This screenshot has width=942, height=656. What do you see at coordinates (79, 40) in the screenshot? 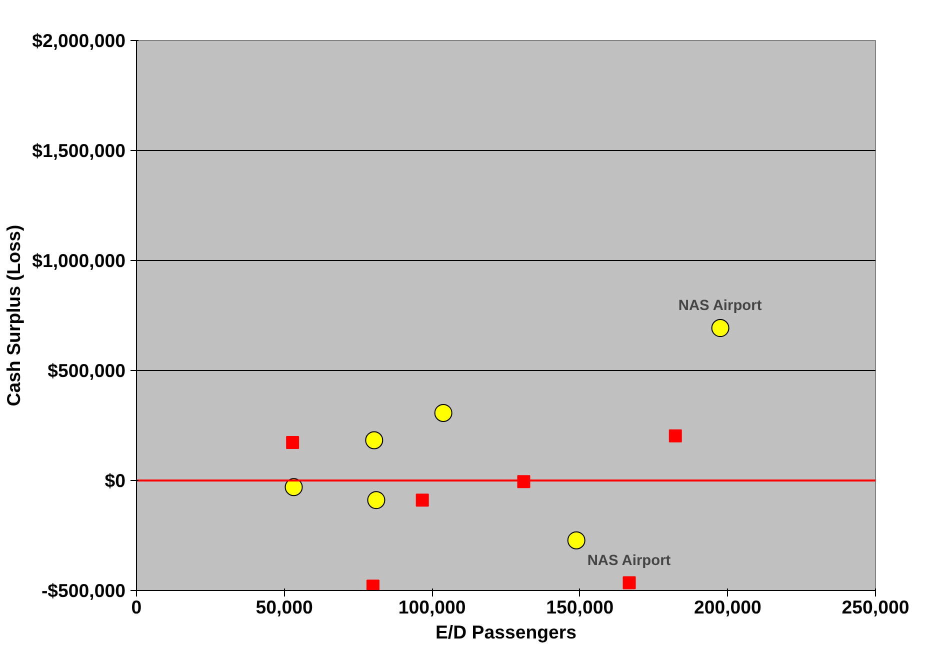
I see `y-tick-label: $2,000,000` at bounding box center [79, 40].